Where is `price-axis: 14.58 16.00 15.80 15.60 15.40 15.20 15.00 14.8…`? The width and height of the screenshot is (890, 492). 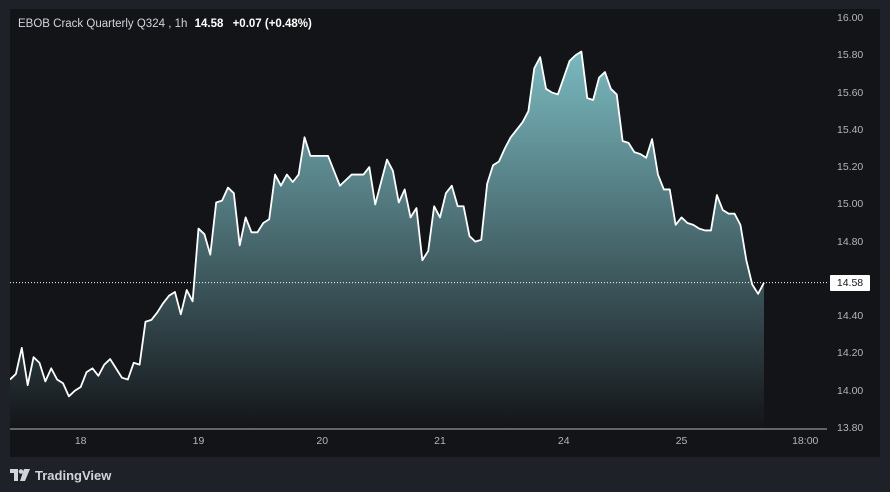
price-axis: 14.58 16.00 15.80 15.60 15.40 15.20 15.00 14.8… is located at coordinates (853, 233).